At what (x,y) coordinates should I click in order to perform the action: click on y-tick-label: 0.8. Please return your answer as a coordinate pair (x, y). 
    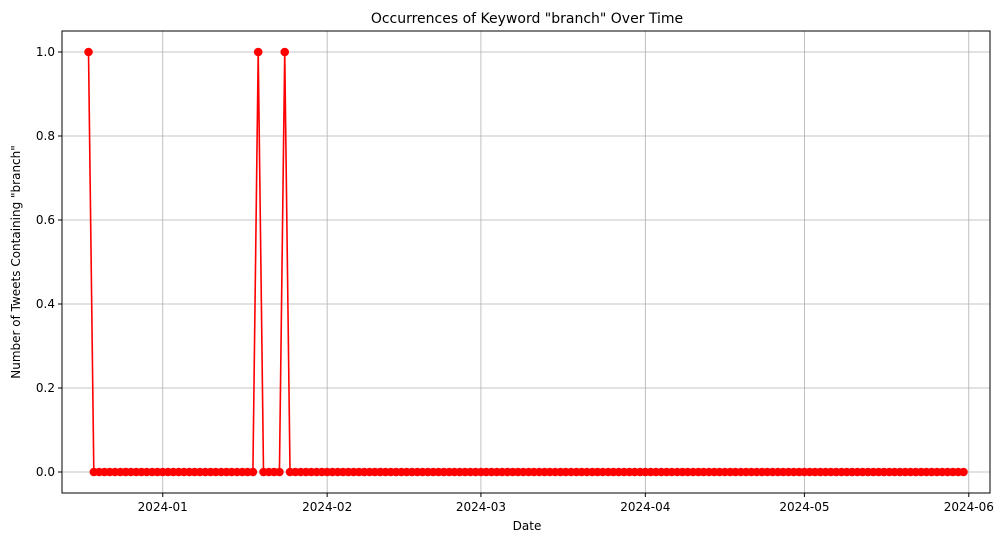
    Looking at the image, I should click on (45, 136).